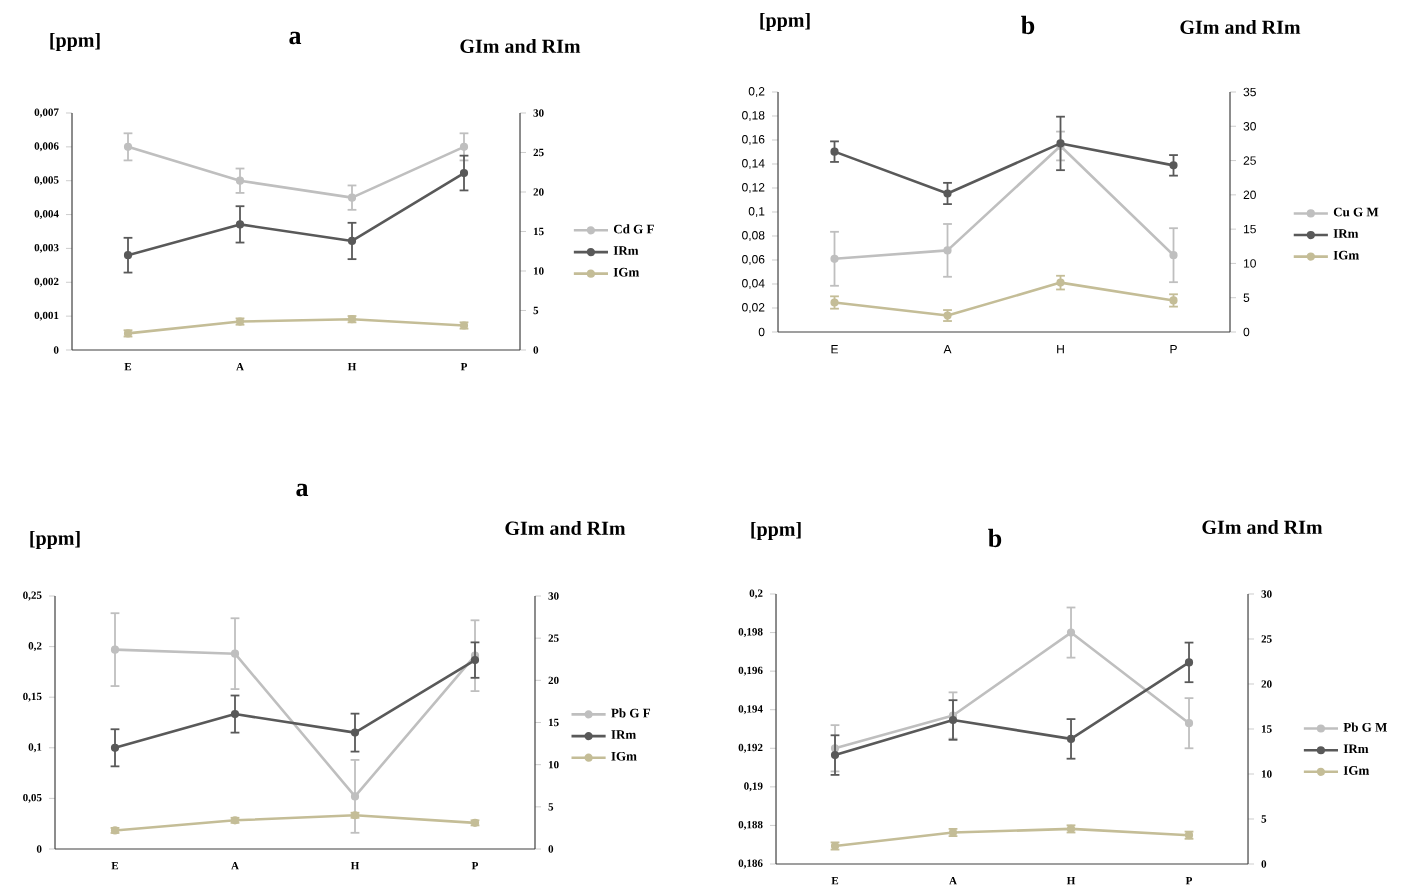 The width and height of the screenshot is (1412, 888). I want to click on y-tick-label: 0,006, so click(46, 147).